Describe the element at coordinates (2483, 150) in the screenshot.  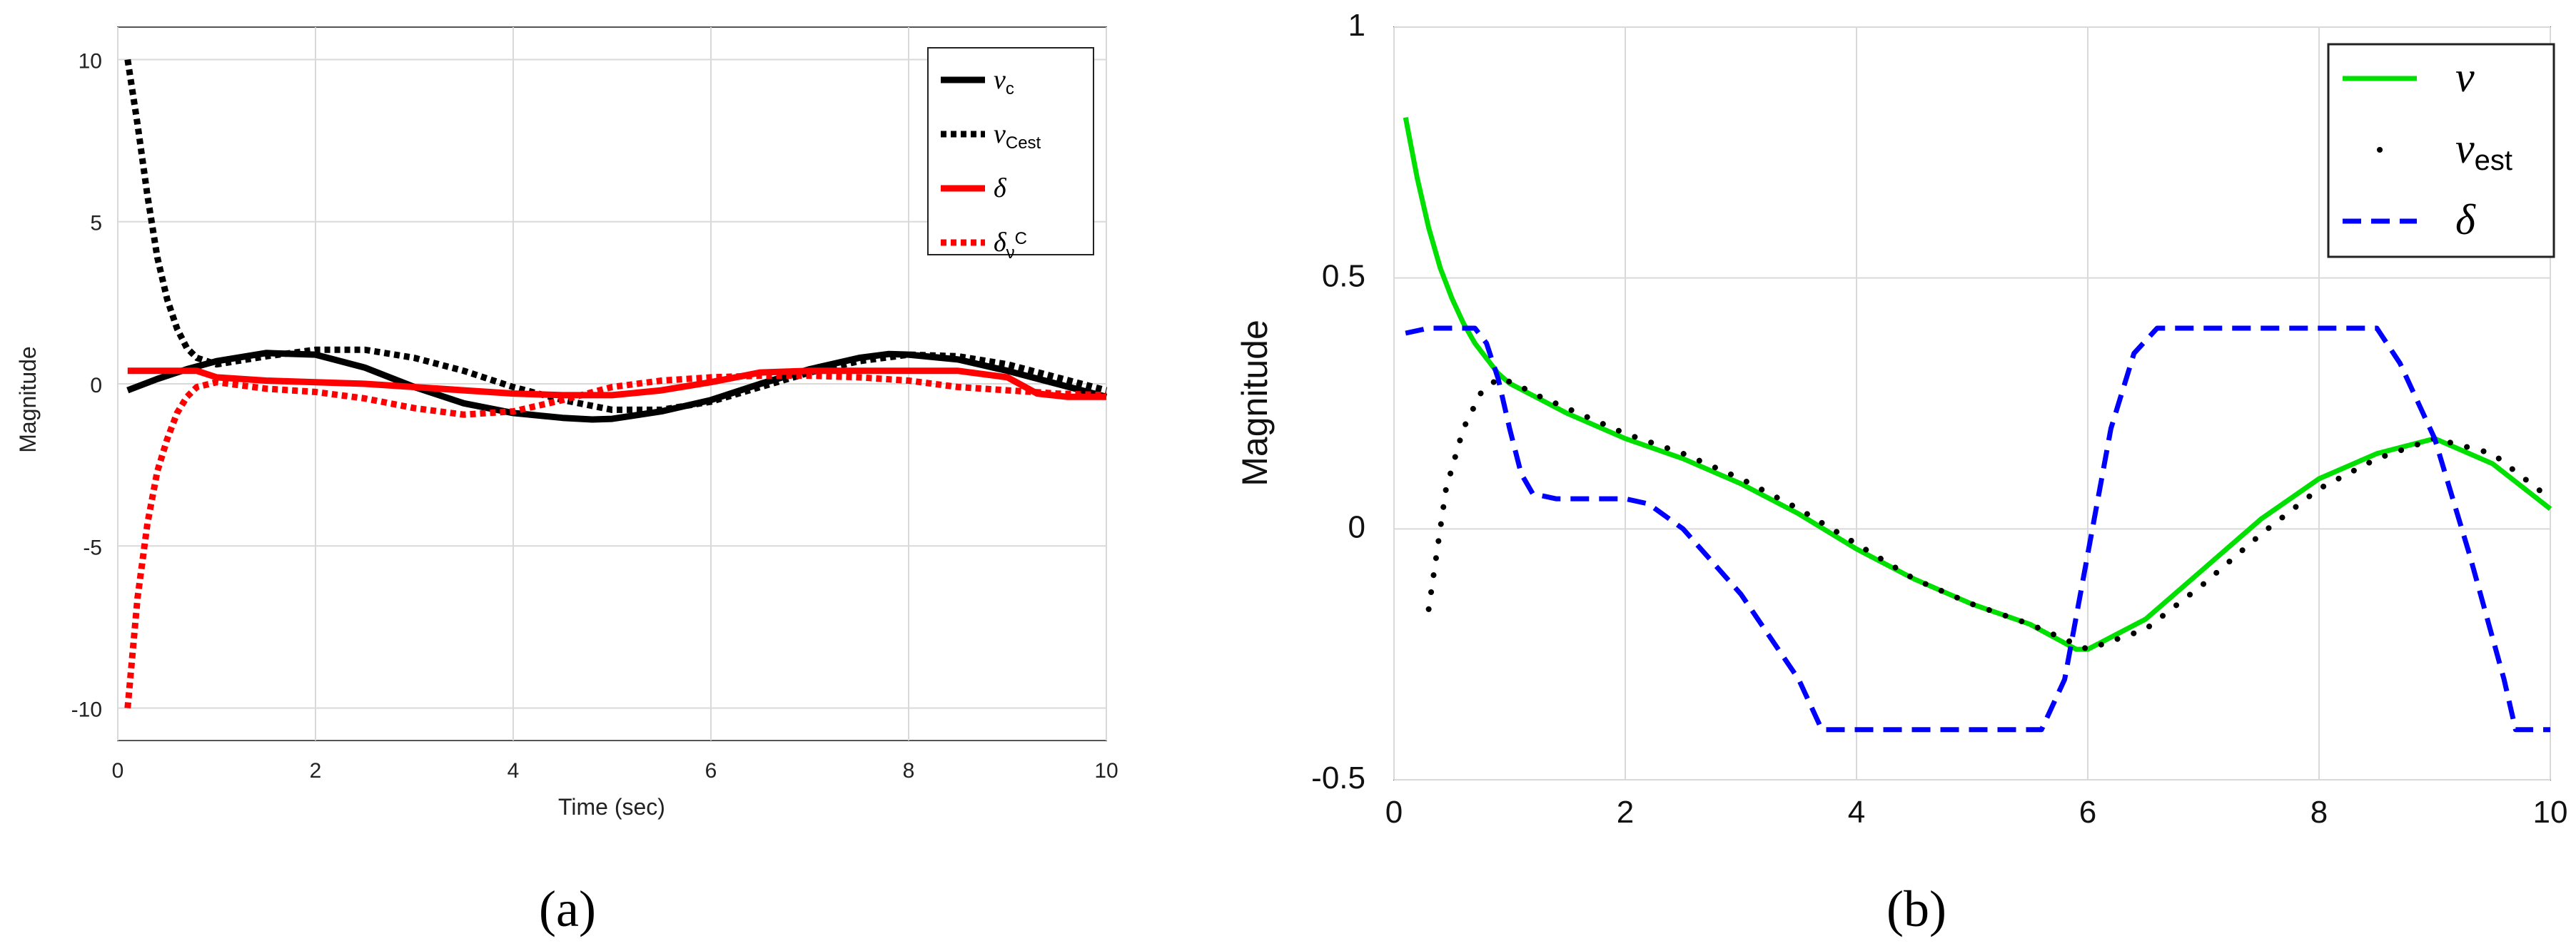
I see `chart-b-legend-label: νest` at that location.